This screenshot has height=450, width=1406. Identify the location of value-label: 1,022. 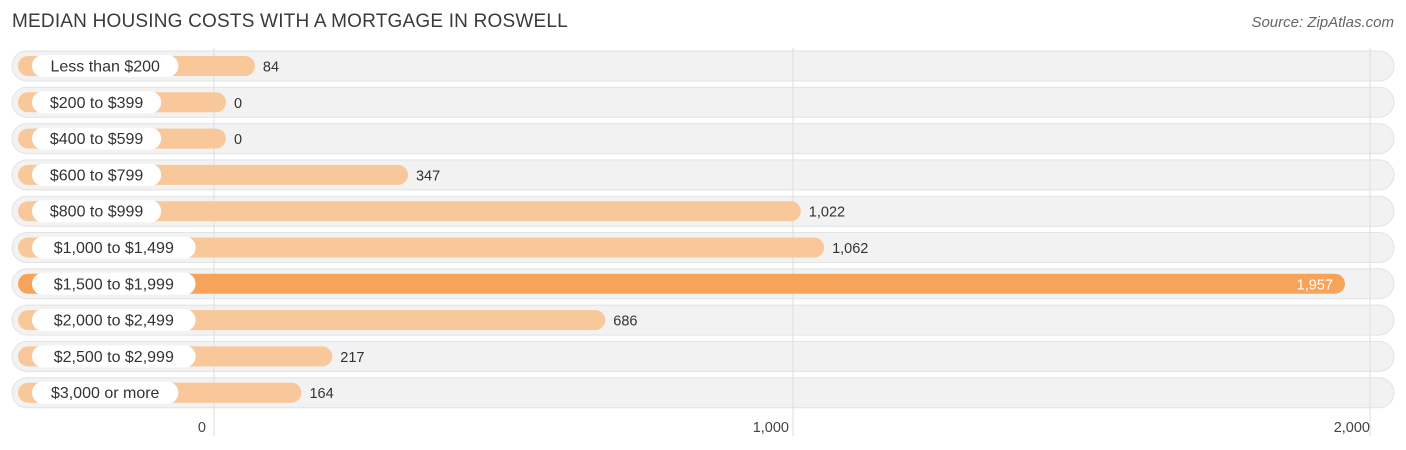
(827, 213).